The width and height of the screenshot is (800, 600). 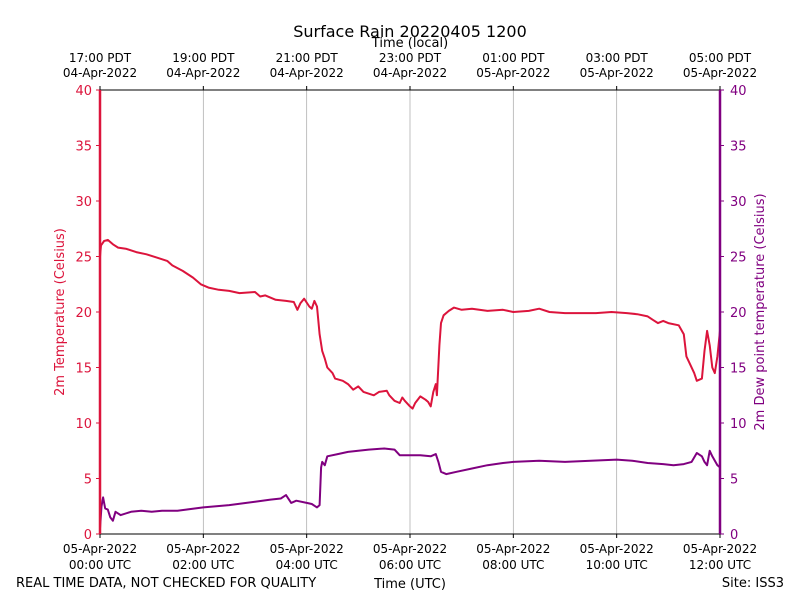 I want to click on x-tick-label-local-time: 03:00 PDT, so click(x=617, y=58).